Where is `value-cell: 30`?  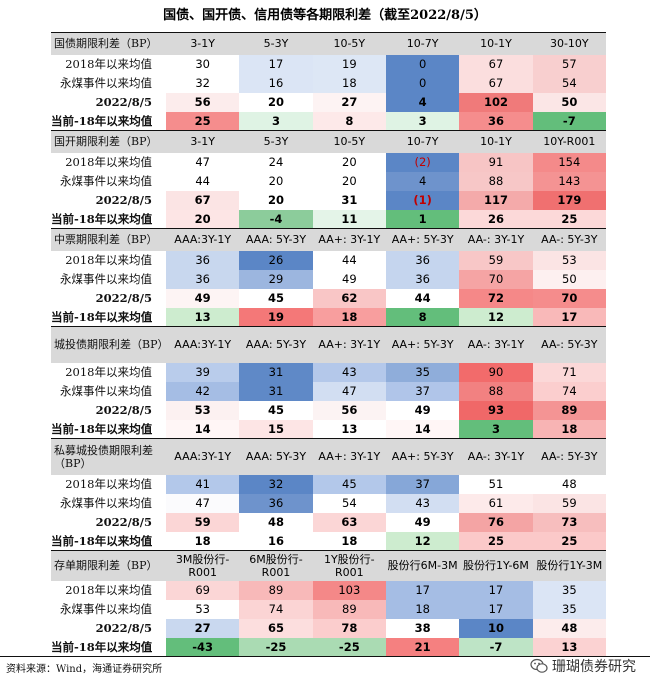 value-cell: 30 is located at coordinates (203, 64).